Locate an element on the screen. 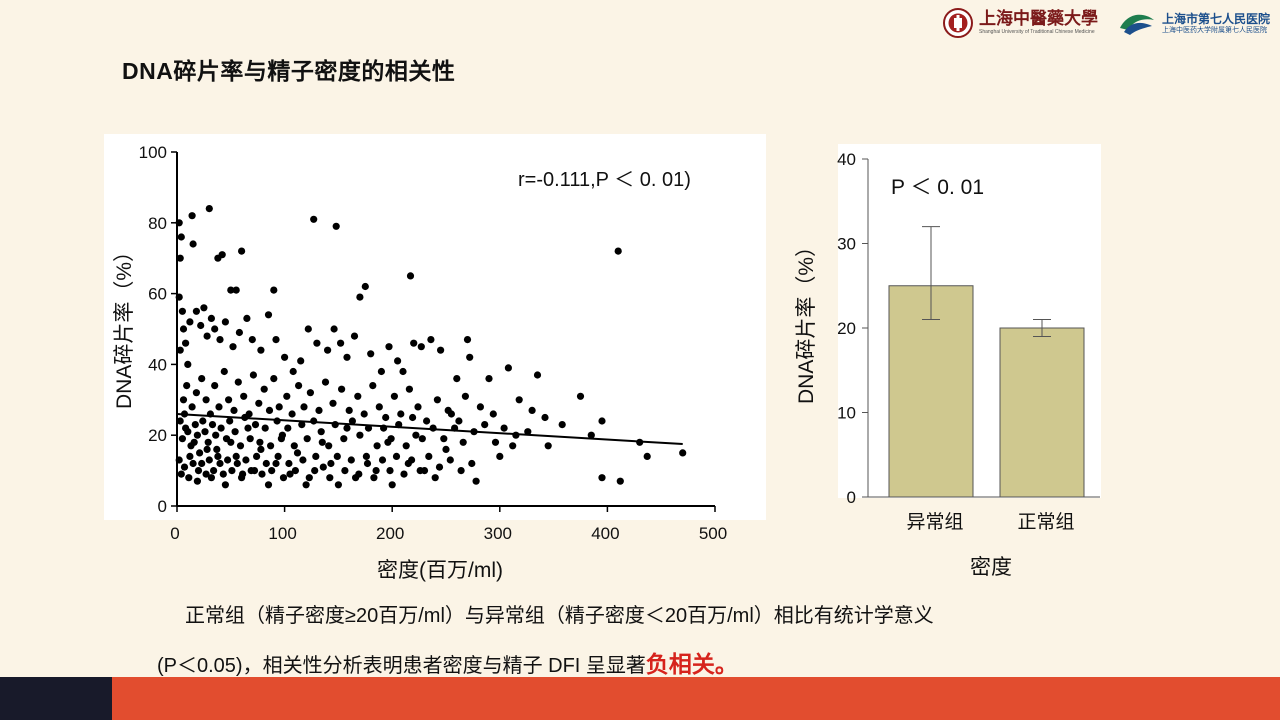 The height and width of the screenshot is (720, 1280). y-tick-label: 100 is located at coordinates (153, 152).